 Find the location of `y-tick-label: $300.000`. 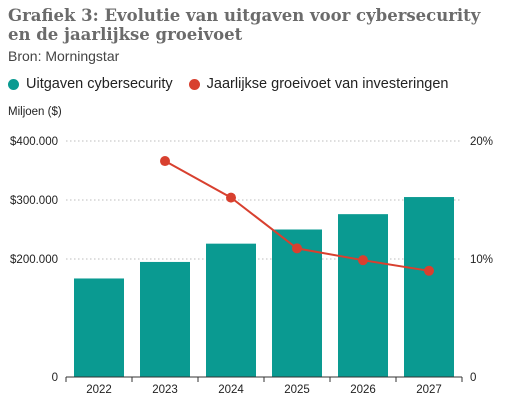

y-tick-label: $300.000 is located at coordinates (34, 201).